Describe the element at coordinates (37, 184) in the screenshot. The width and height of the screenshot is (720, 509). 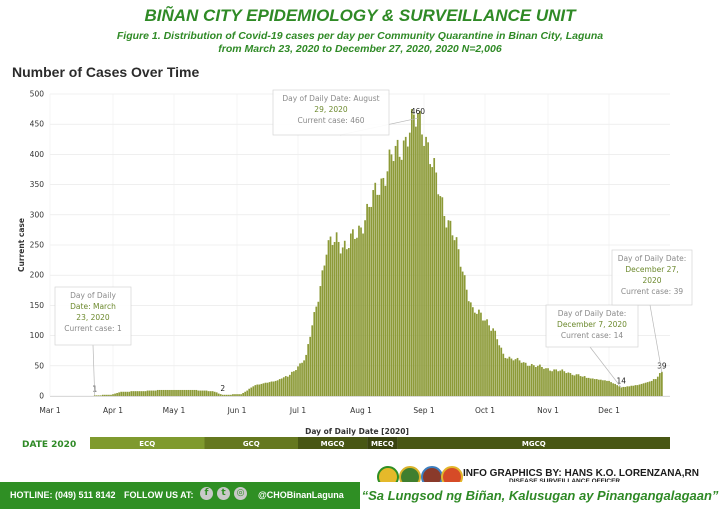
I see `y-tick-label: 350` at that location.